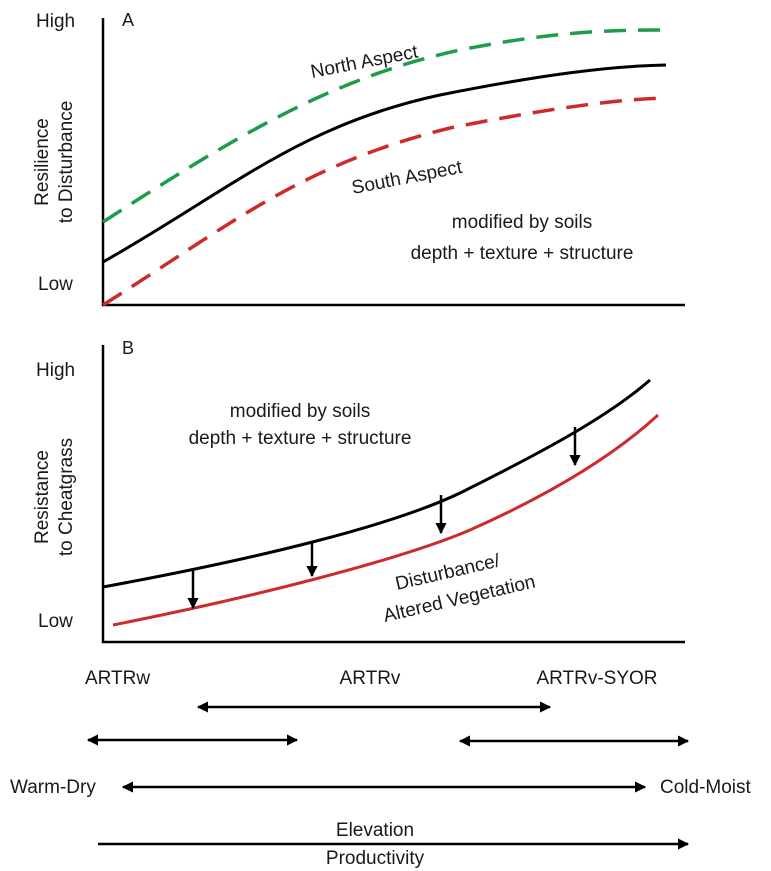 The image size is (771, 871). I want to click on north-aspect-label: North Aspect, so click(364, 62).